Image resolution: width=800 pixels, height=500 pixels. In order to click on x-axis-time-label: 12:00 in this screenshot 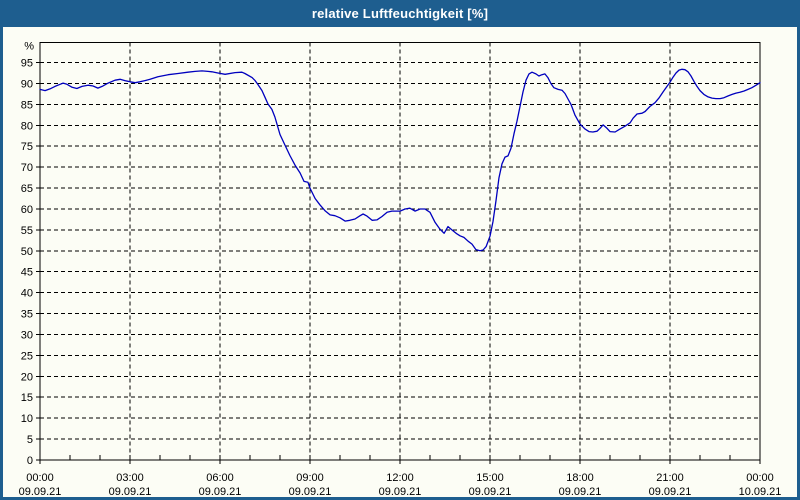, I will do `click(400, 478)`.